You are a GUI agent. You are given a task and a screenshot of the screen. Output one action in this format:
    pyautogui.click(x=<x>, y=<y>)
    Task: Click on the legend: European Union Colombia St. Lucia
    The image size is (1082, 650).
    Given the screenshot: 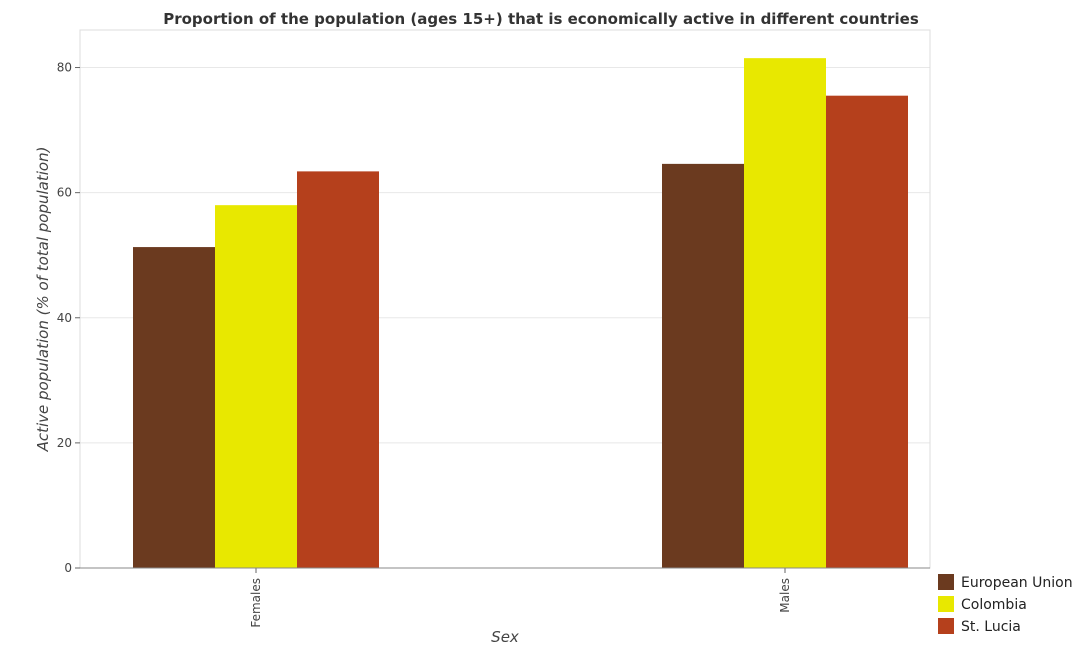 What is the action you would take?
    pyautogui.click(x=1005, y=604)
    